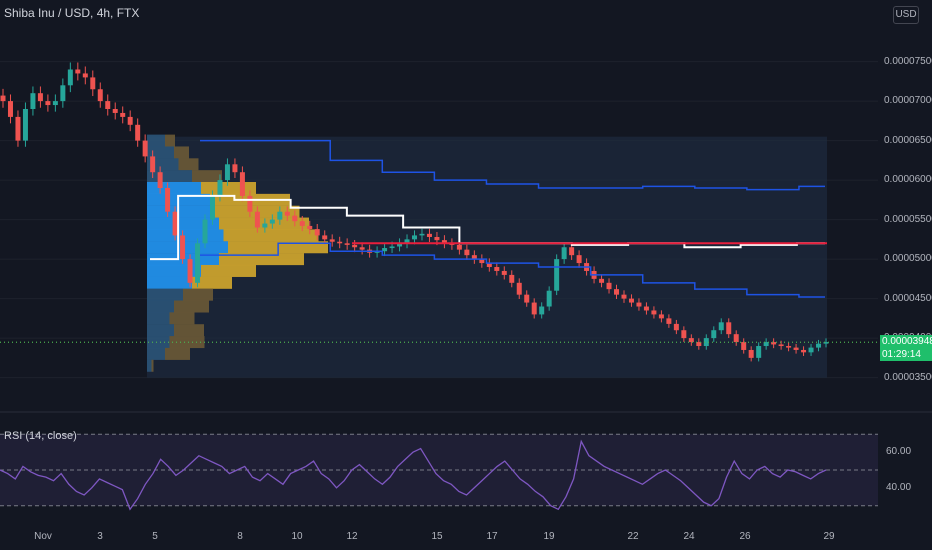 The height and width of the screenshot is (550, 932). What do you see at coordinates (899, 487) in the screenshot?
I see `rsi-tick-label: 40.00` at bounding box center [899, 487].